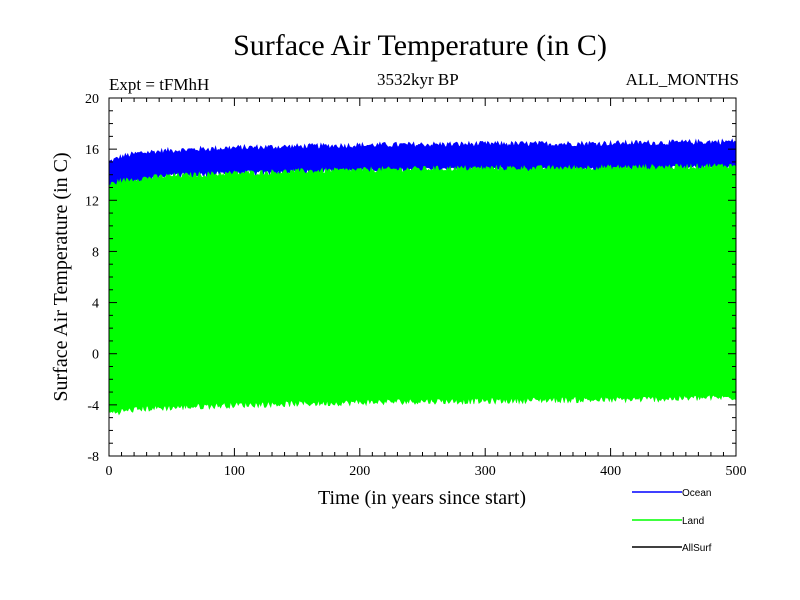 The height and width of the screenshot is (600, 800). What do you see at coordinates (95, 304) in the screenshot?
I see `y-tick-label: 4` at bounding box center [95, 304].